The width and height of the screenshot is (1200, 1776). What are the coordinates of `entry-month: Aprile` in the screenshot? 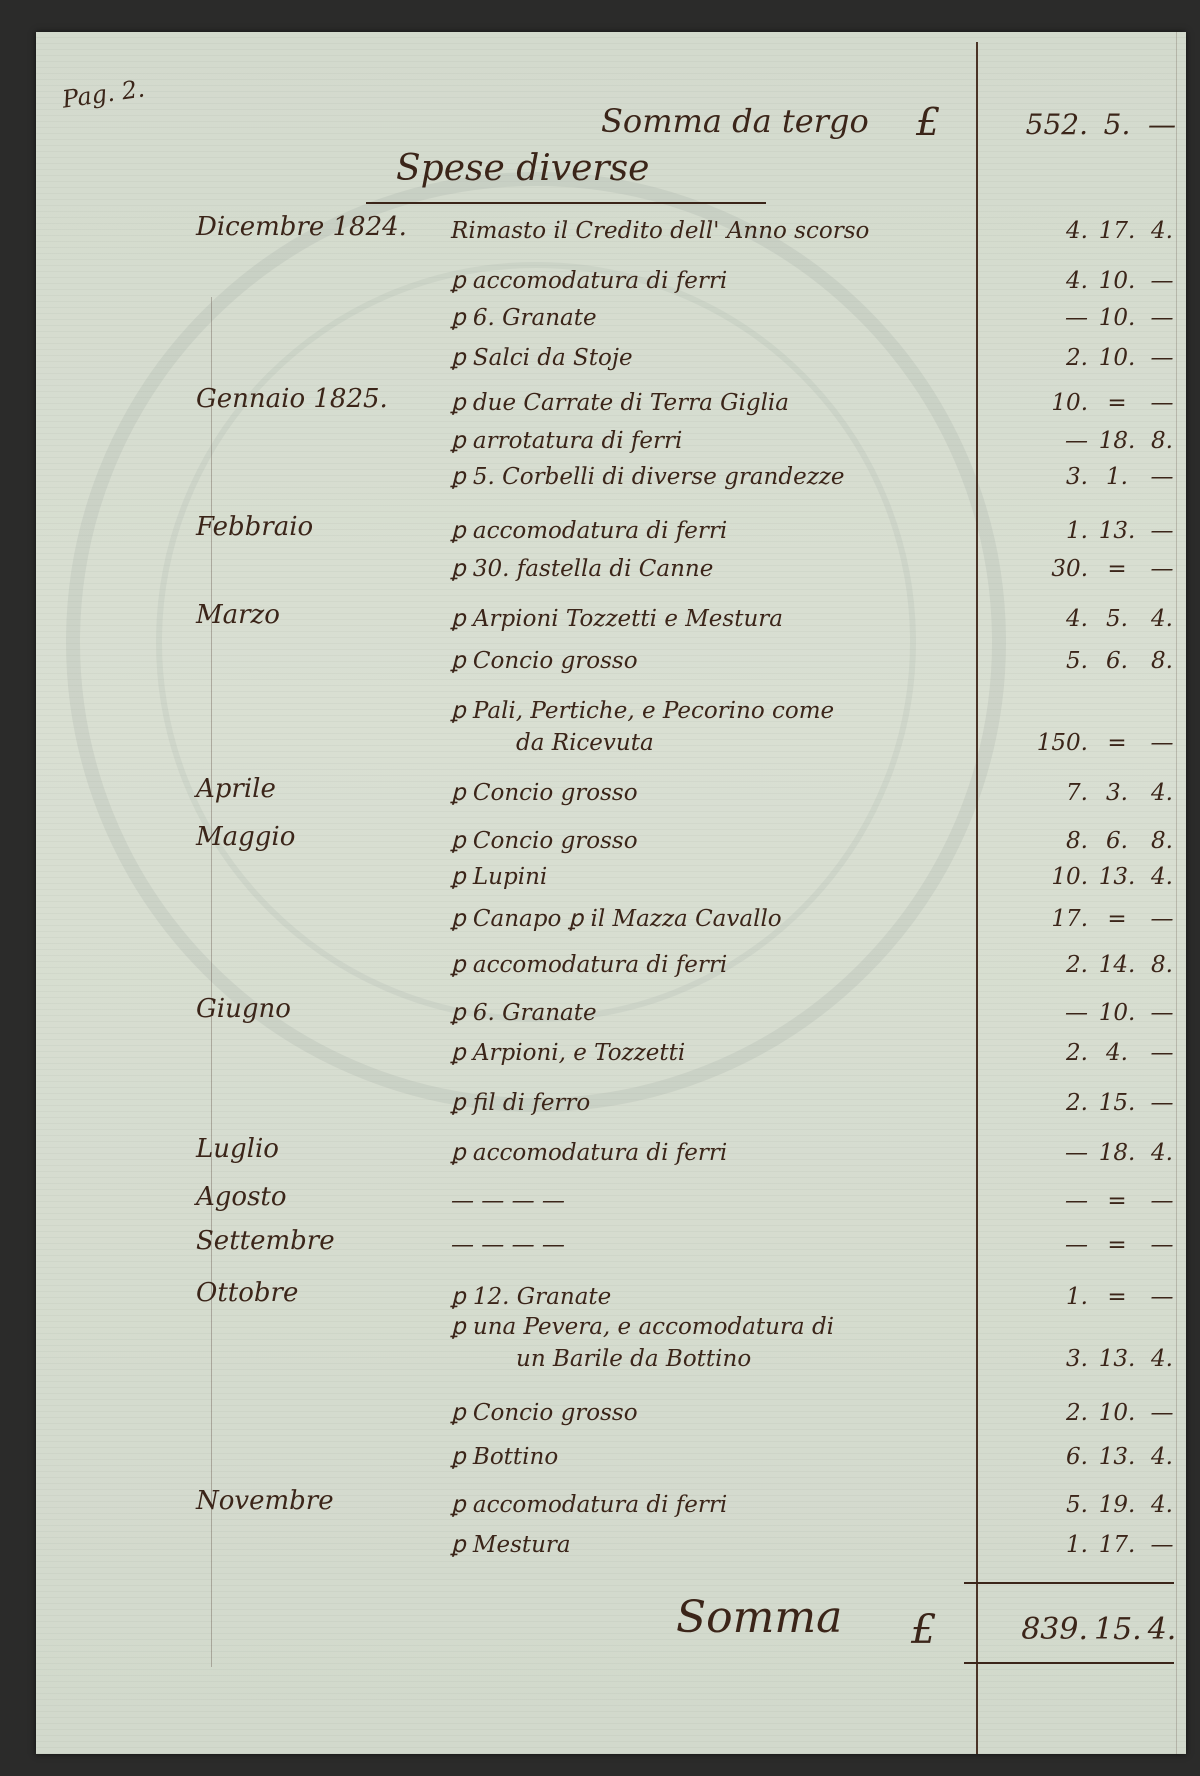 It's located at (236, 789).